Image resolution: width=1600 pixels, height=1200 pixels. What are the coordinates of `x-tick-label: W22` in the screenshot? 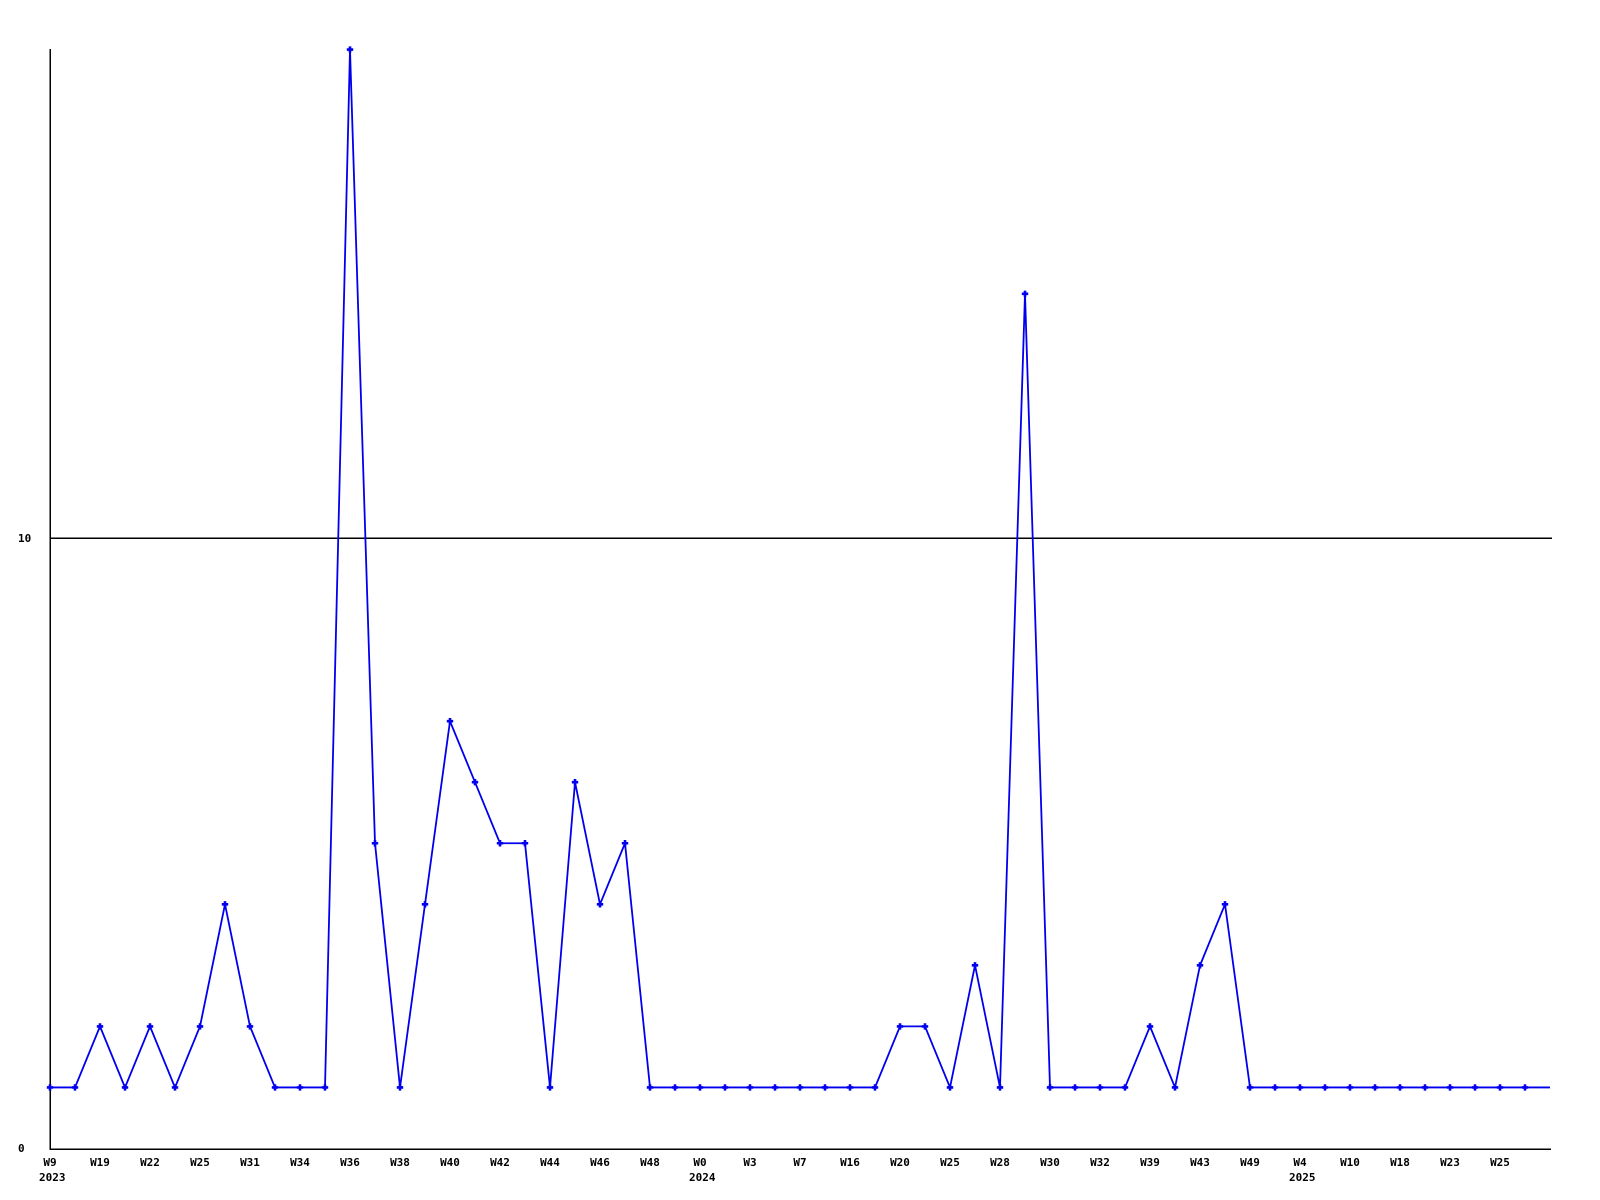 It's located at (150, 1162).